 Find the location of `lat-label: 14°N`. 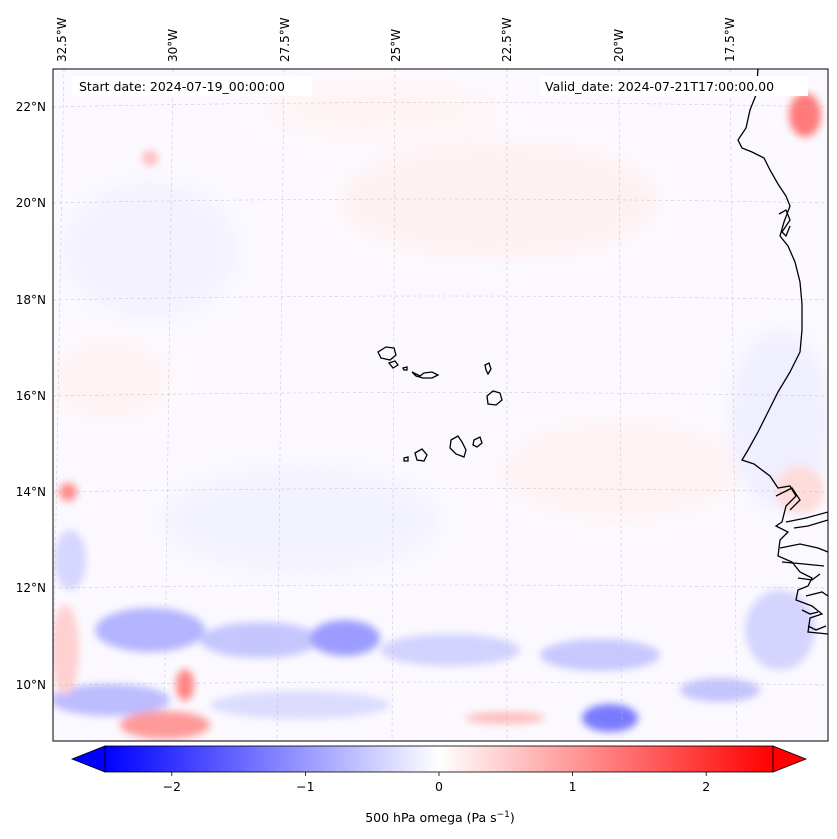

lat-label: 14°N is located at coordinates (31, 492).